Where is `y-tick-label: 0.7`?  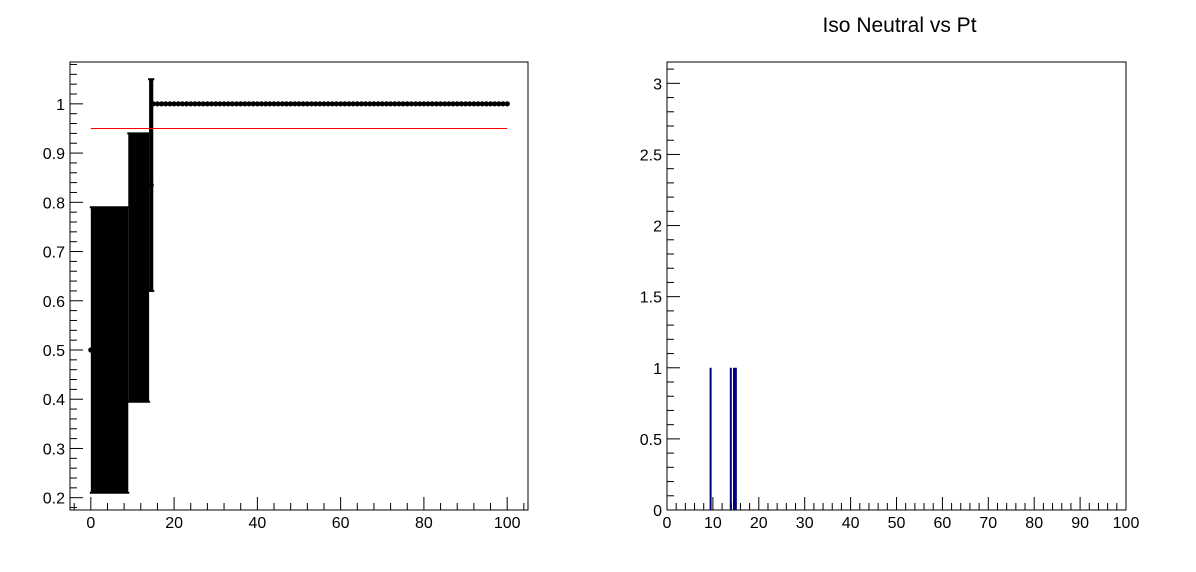
y-tick-label: 0.7 is located at coordinates (54, 253).